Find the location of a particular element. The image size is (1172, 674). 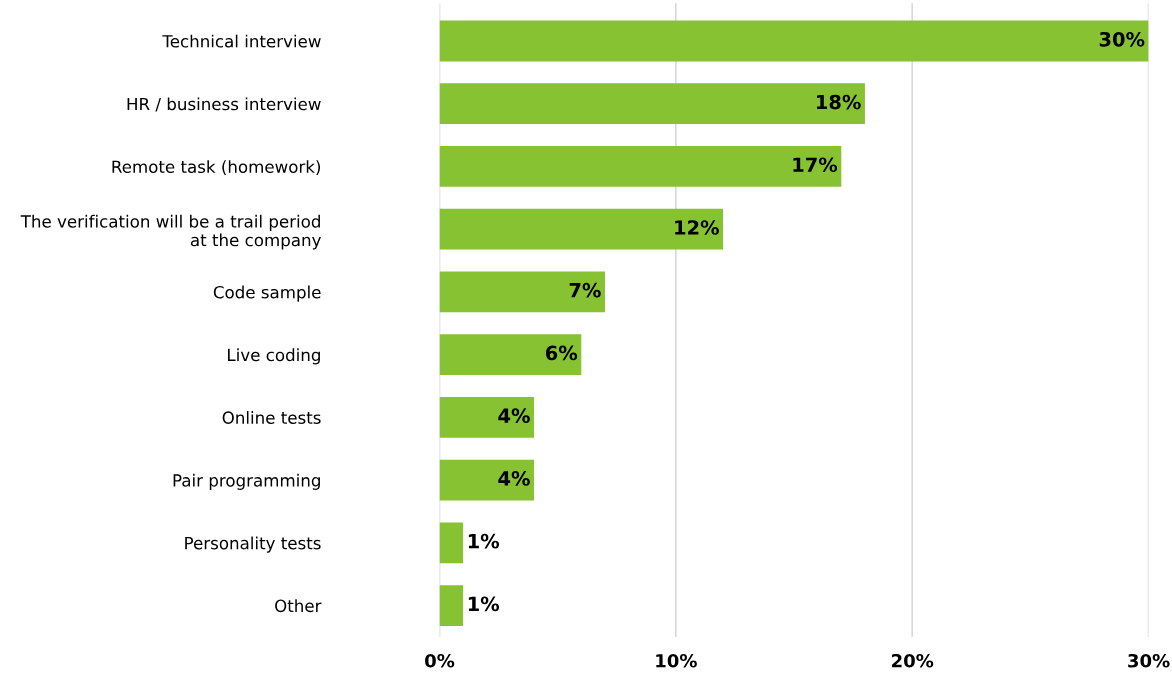

y-tick-label: Remote task (homework) is located at coordinates (216, 167).